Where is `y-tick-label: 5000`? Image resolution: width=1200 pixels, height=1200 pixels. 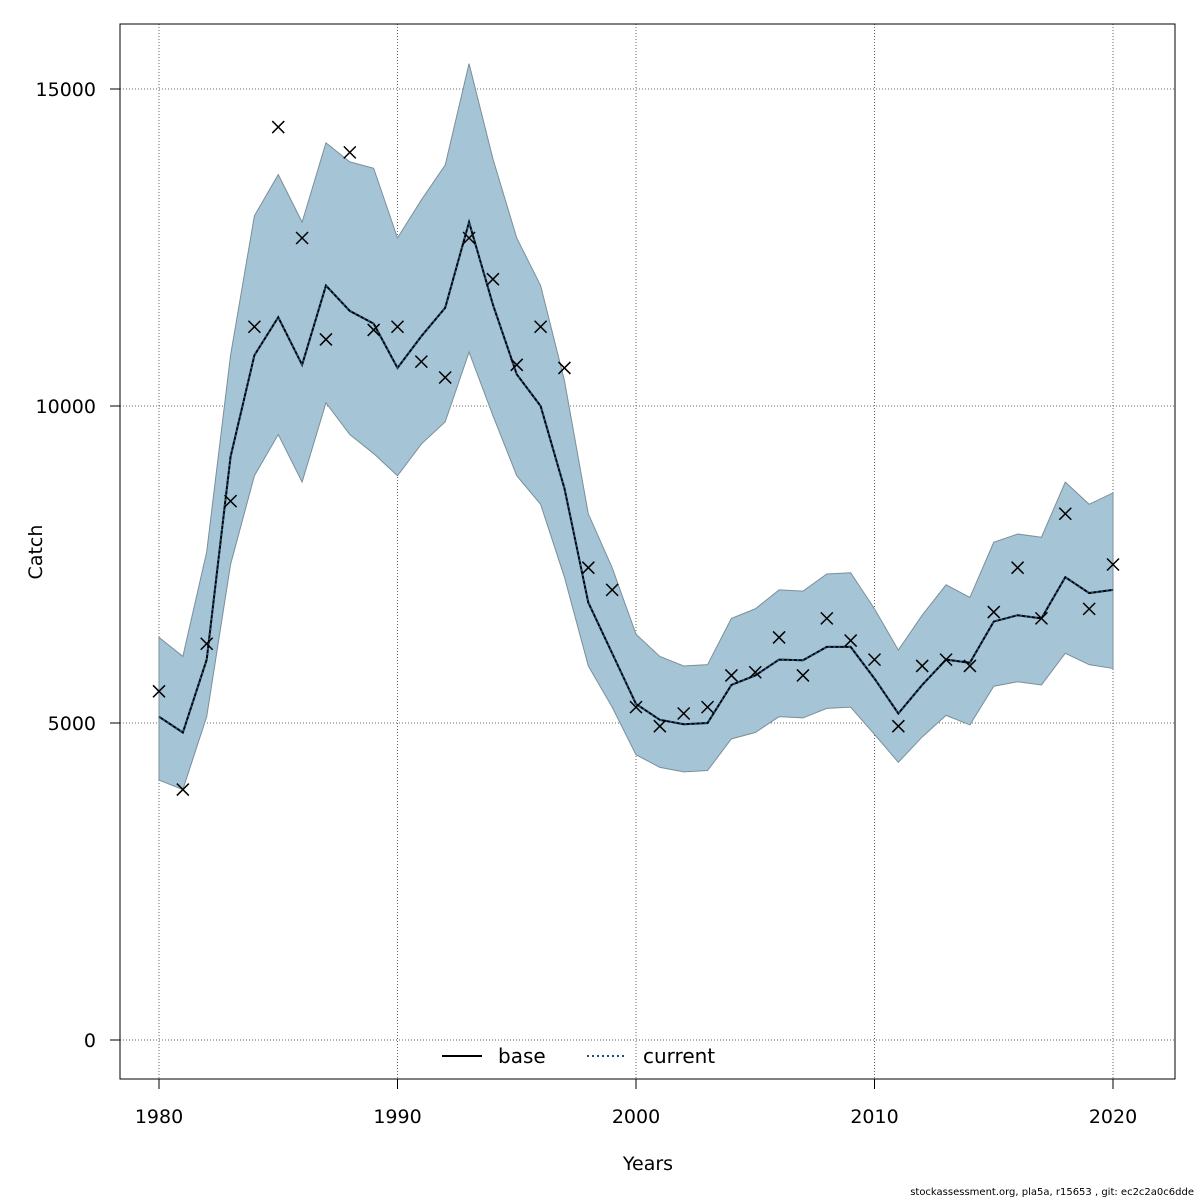
y-tick-label: 5000 is located at coordinates (72, 724).